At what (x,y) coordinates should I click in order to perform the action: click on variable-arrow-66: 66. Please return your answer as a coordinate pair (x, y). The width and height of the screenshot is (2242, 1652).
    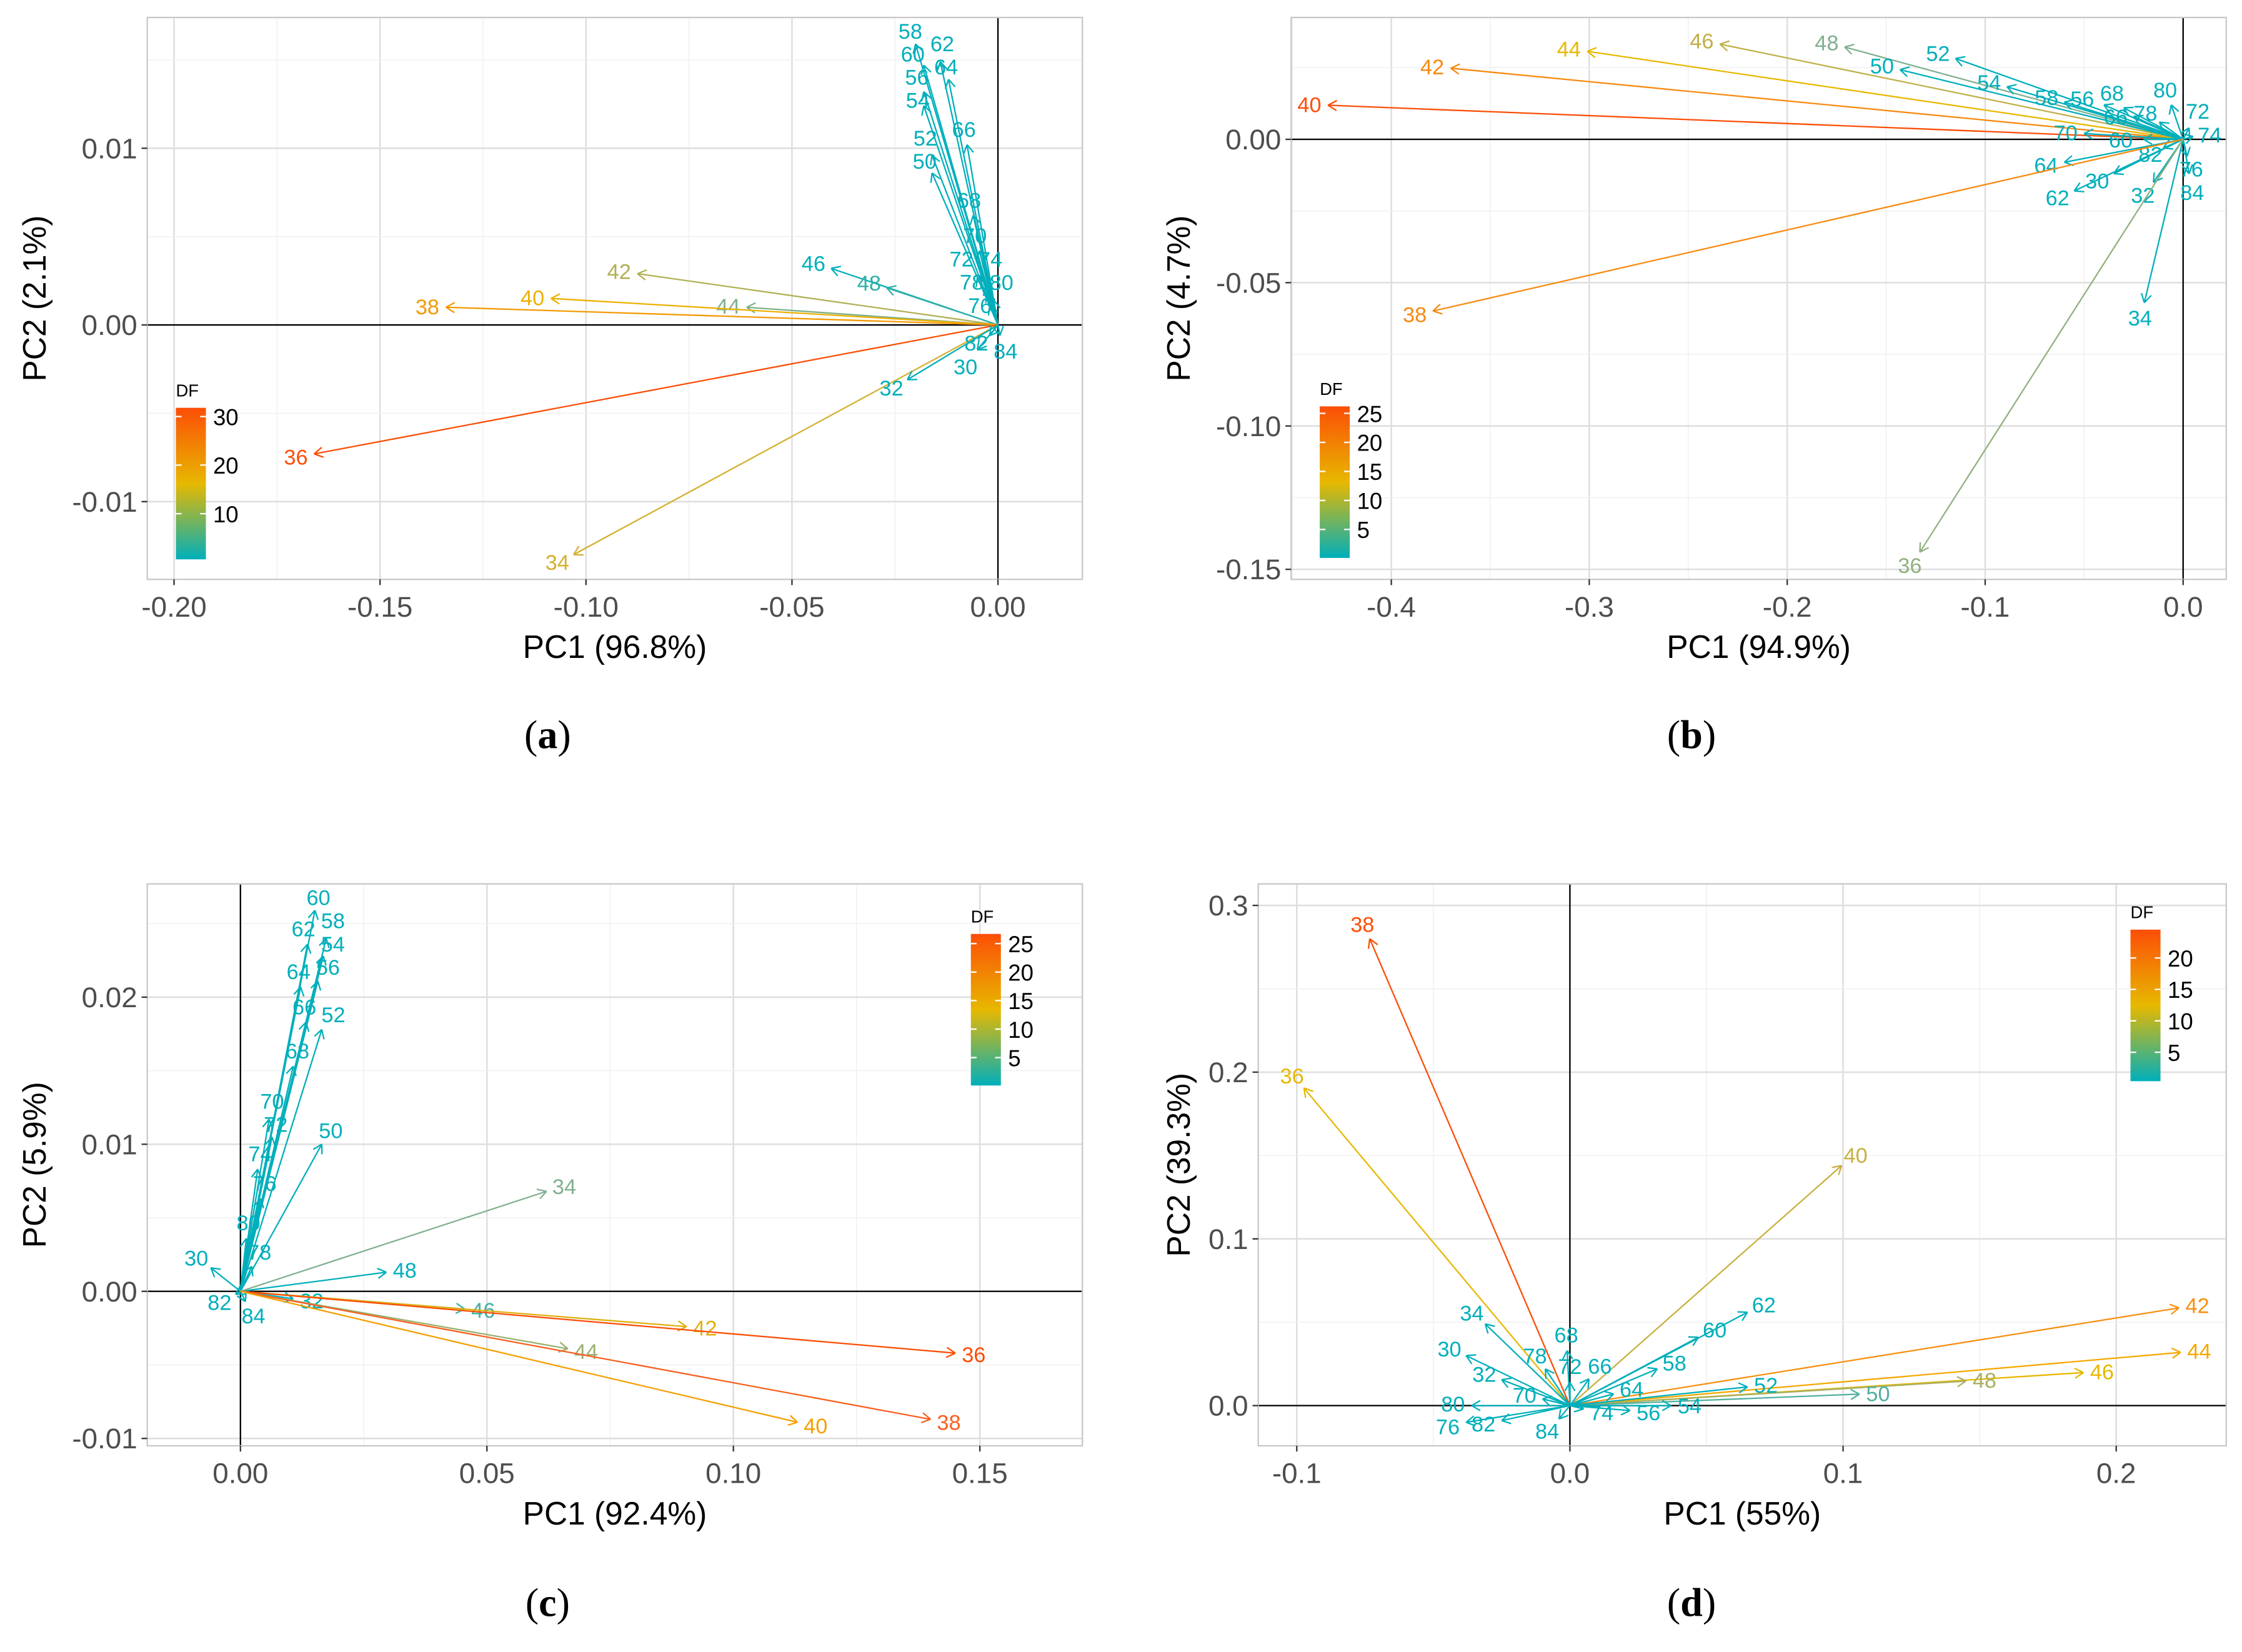
    Looking at the image, I should click on (1590, 1381).